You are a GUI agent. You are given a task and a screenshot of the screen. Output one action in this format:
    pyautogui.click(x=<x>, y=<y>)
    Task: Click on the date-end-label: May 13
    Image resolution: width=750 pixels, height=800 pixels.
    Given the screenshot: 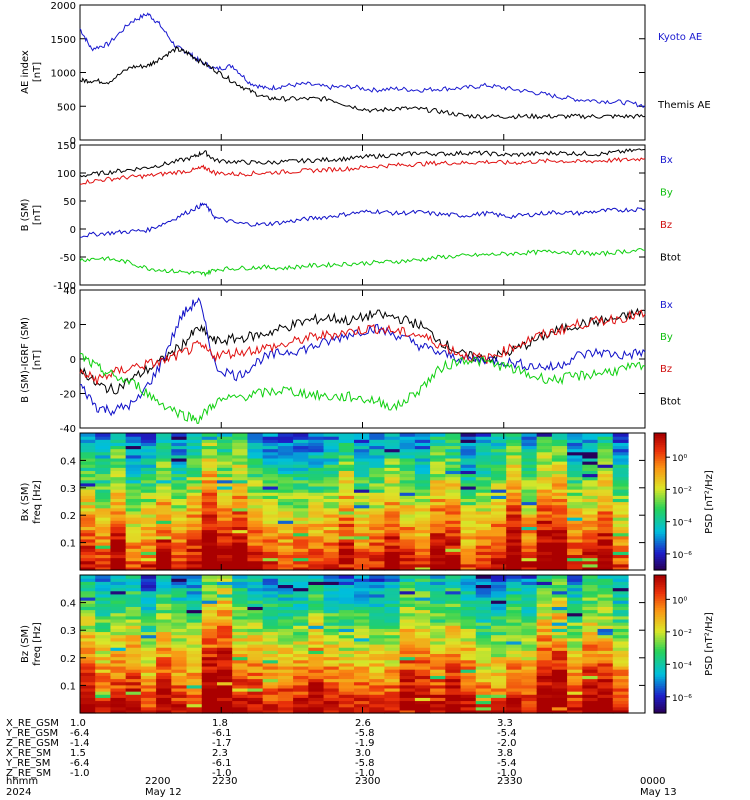 What is the action you would take?
    pyautogui.click(x=658, y=792)
    